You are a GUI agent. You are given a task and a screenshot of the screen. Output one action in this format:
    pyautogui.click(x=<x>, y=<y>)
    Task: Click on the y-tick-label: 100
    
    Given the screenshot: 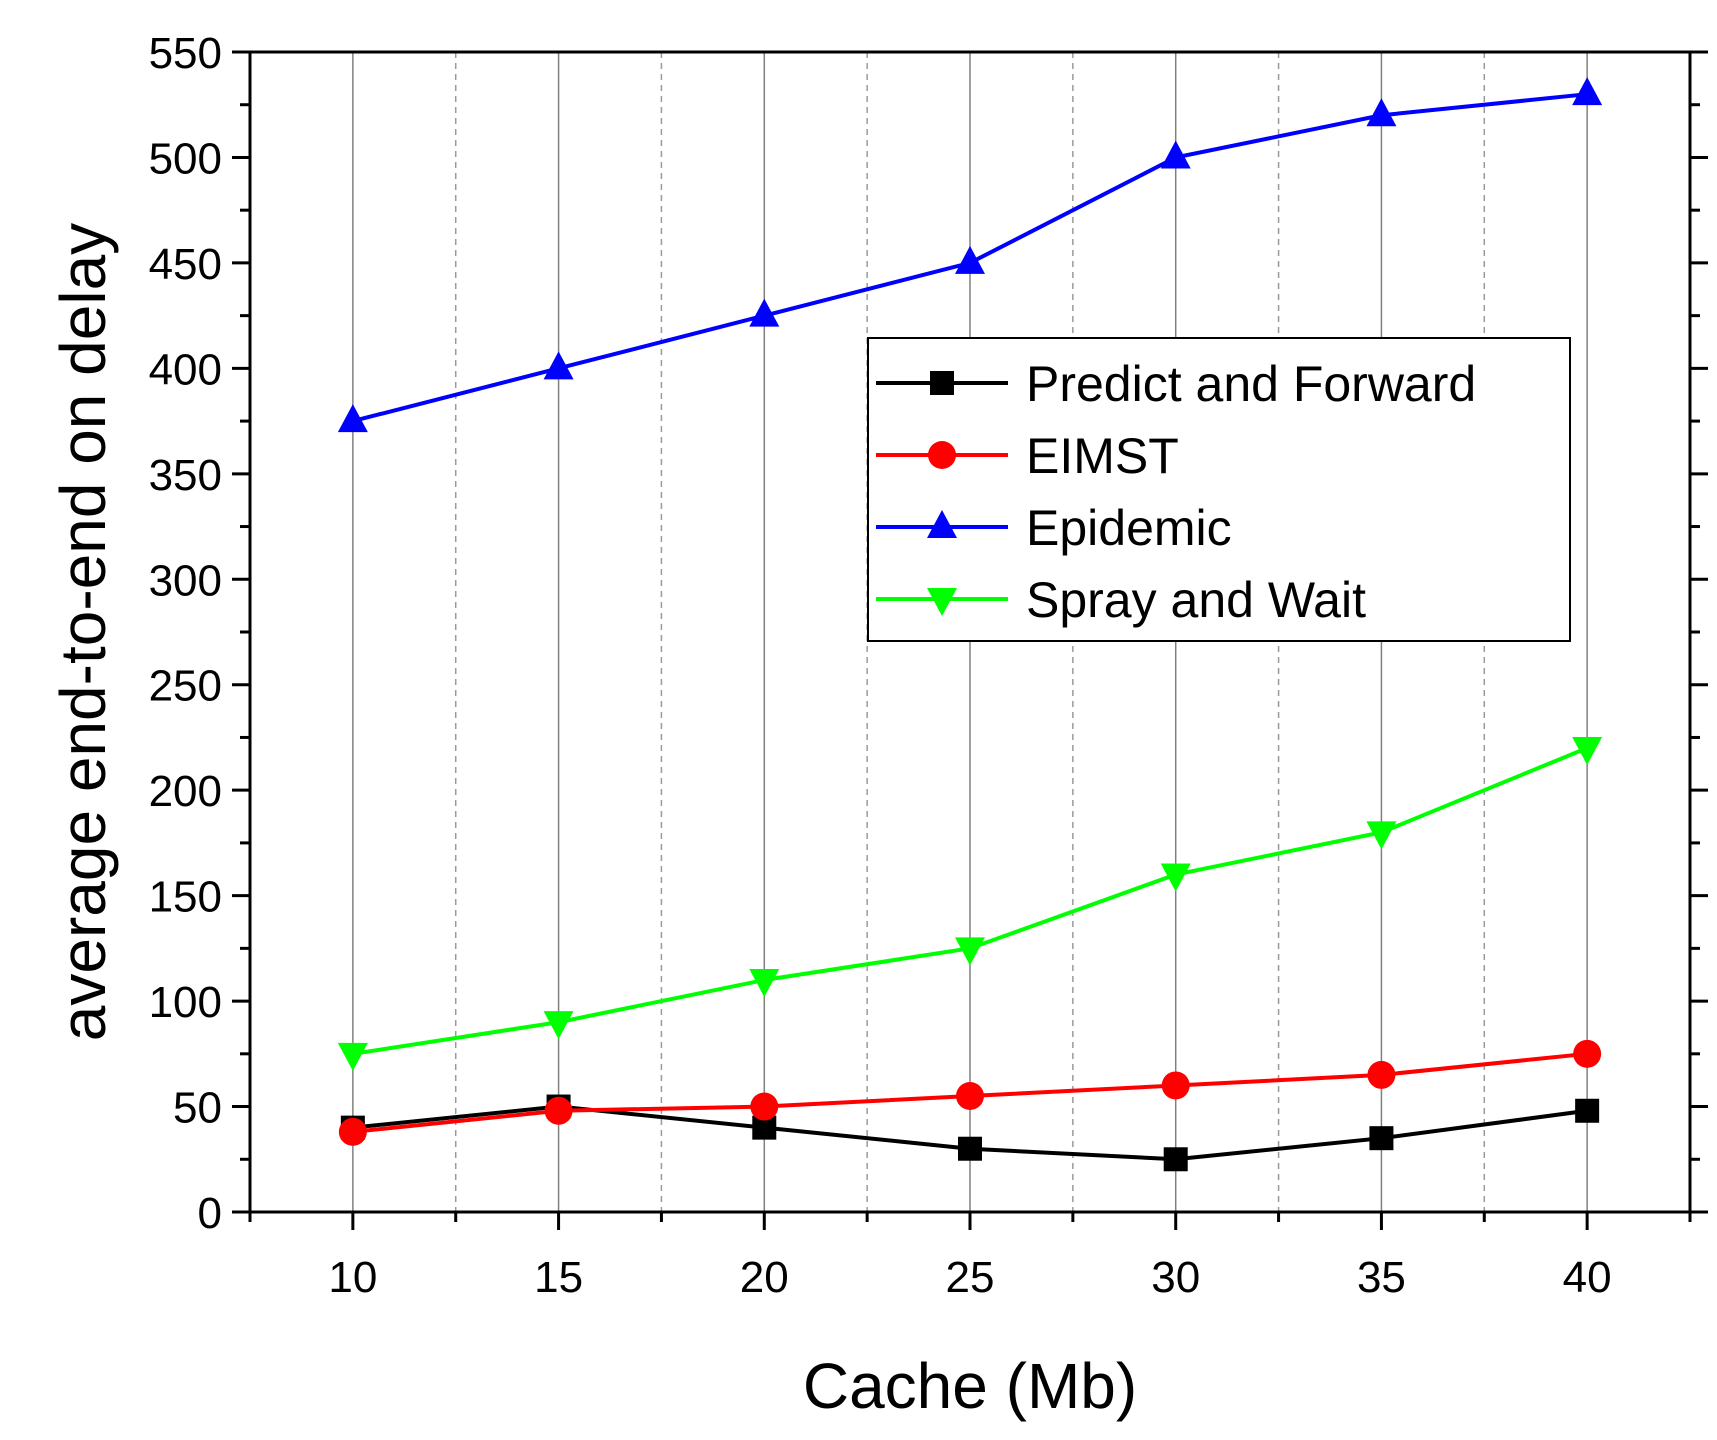 What is the action you would take?
    pyautogui.click(x=185, y=1002)
    